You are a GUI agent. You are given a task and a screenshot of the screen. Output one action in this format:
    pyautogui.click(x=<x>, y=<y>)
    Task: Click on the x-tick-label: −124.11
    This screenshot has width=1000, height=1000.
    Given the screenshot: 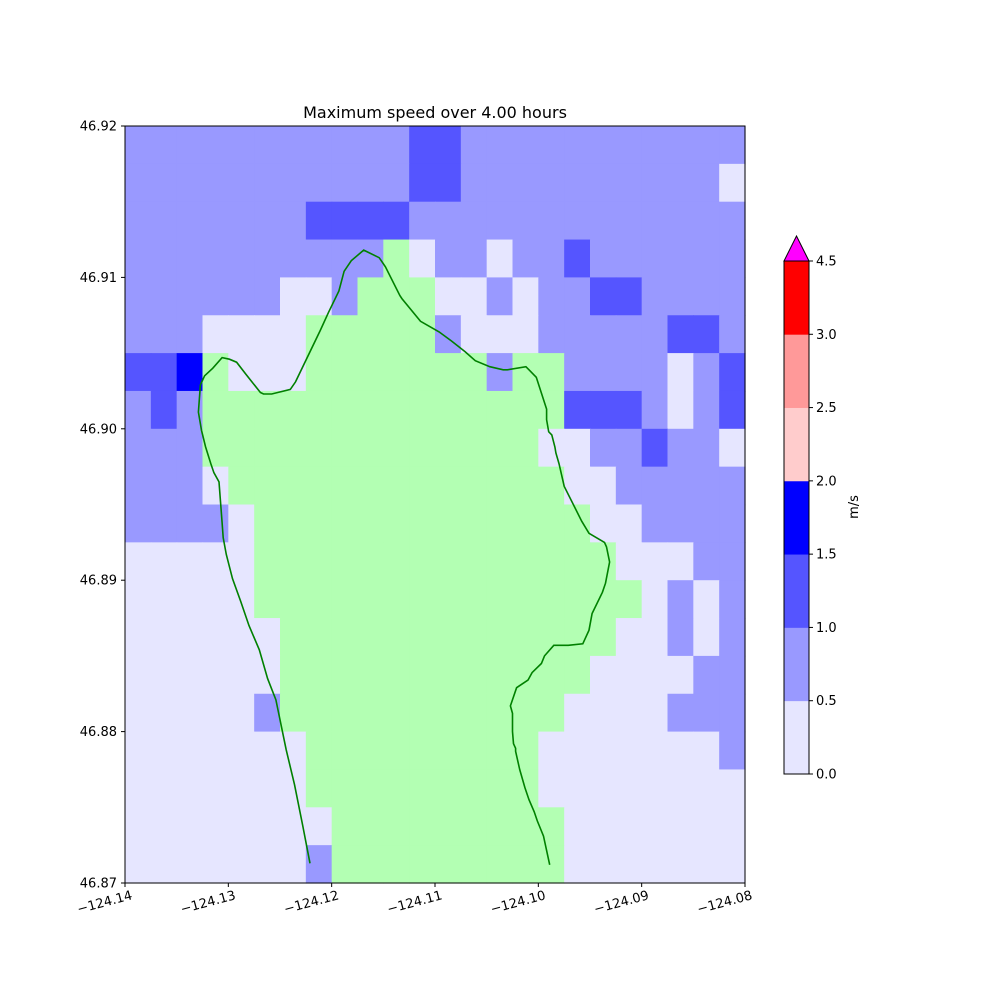 What is the action you would take?
    pyautogui.click(x=415, y=902)
    